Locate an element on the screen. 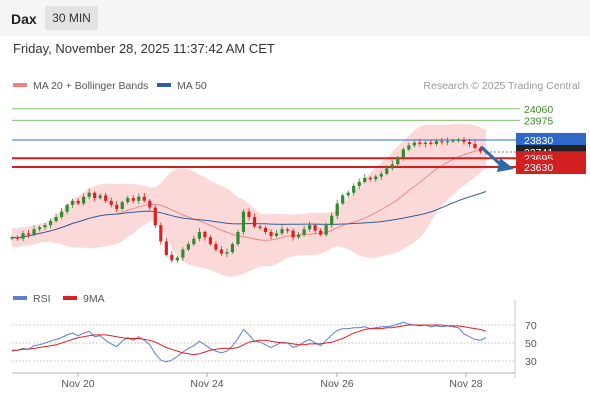 This screenshot has height=400, width=590. instrument-name: Dax is located at coordinates (24, 19).